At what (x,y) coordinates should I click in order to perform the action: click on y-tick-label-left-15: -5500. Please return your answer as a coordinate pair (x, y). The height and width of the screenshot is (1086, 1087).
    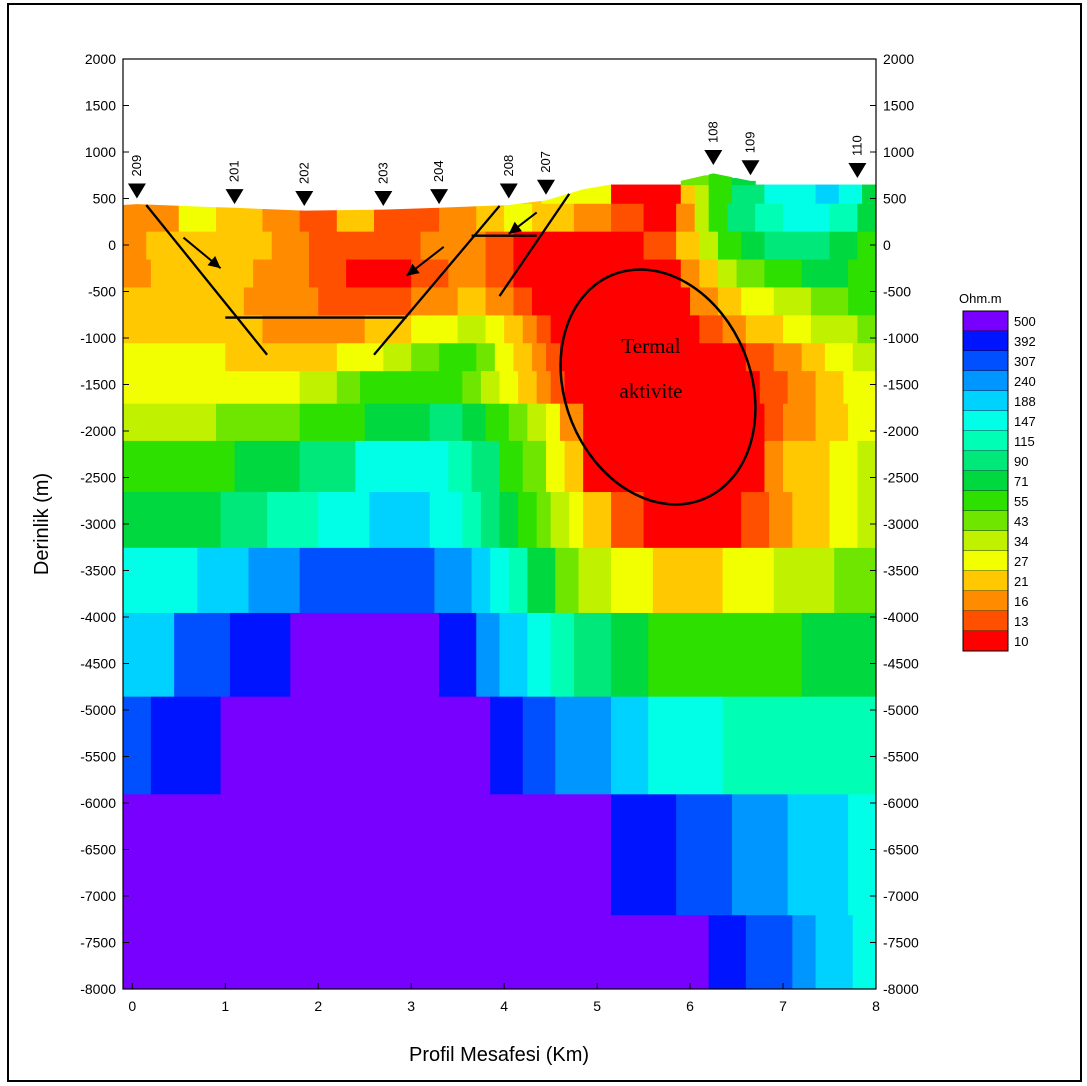
    Looking at the image, I should click on (98, 757).